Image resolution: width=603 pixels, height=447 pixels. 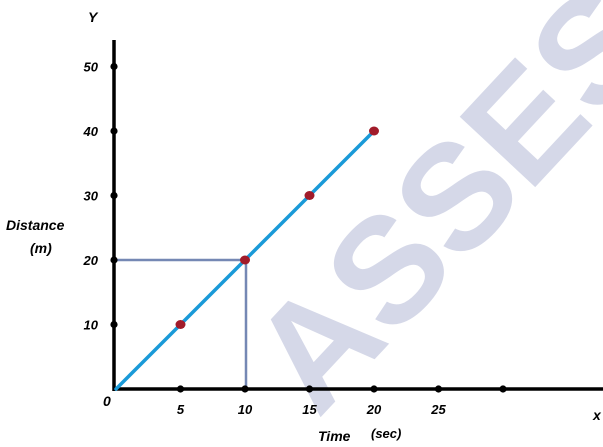 I want to click on y-axis-title: Distance, so click(x=35, y=225).